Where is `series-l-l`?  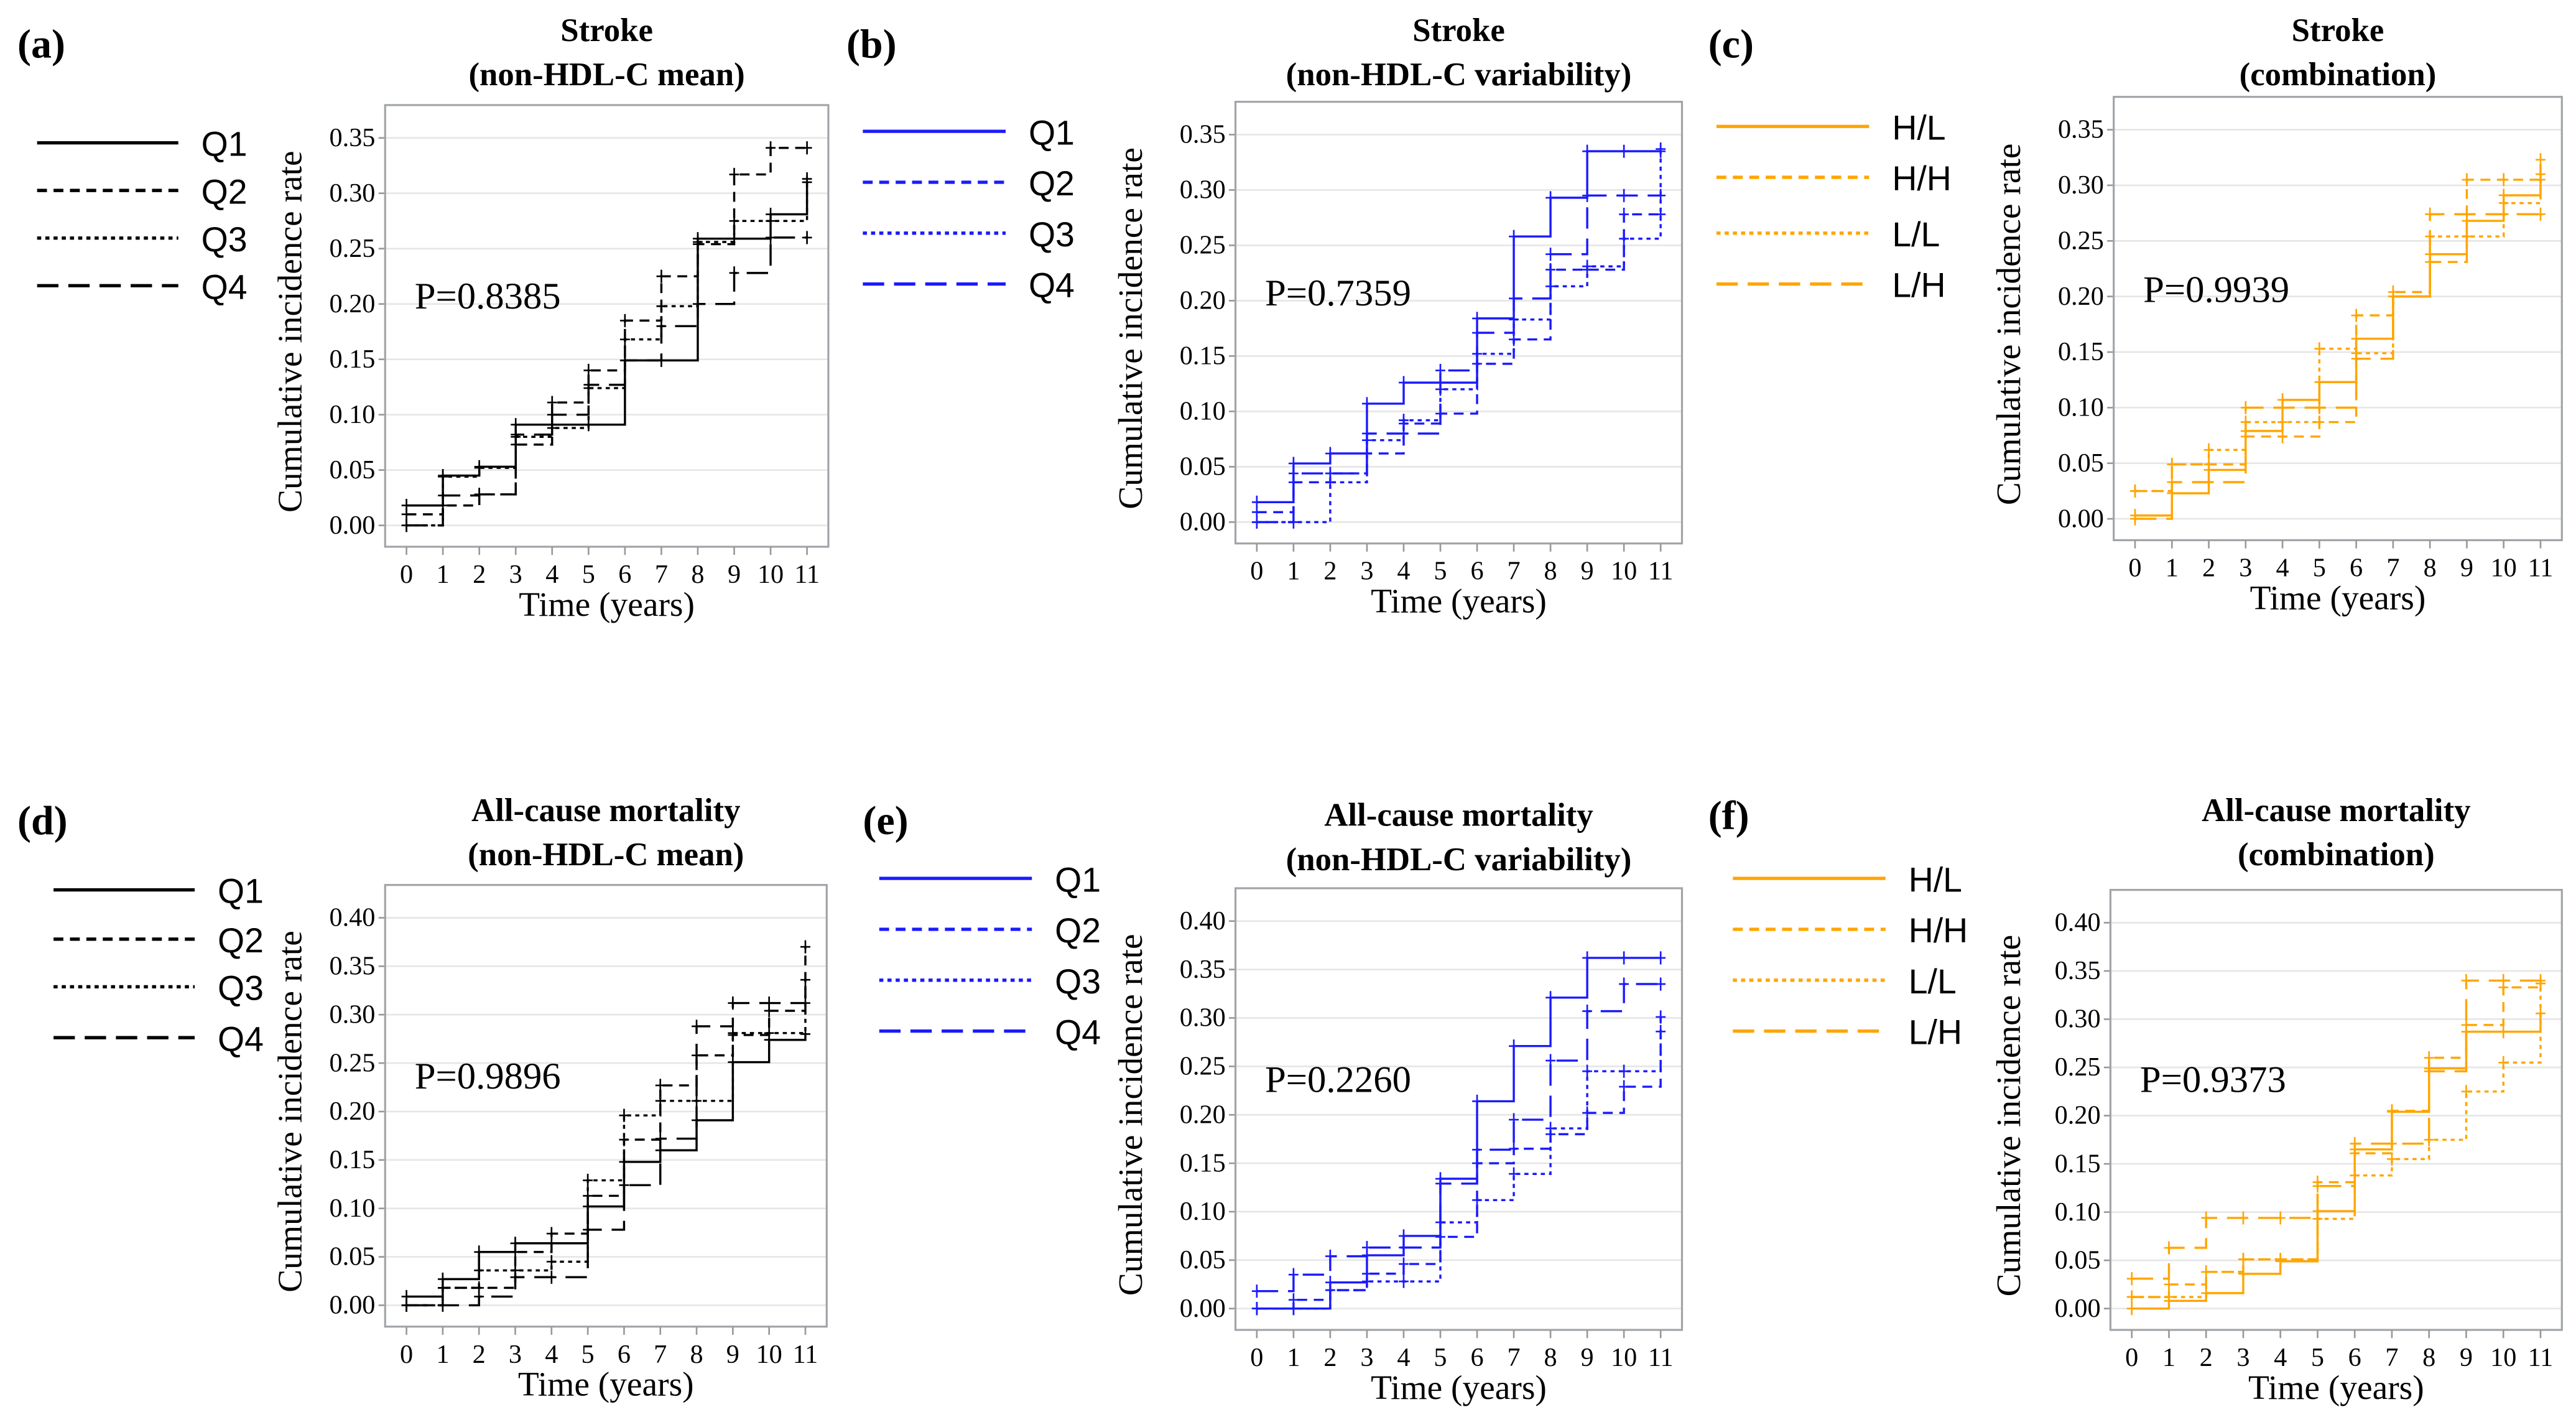 series-l-l is located at coordinates (2336, 1140).